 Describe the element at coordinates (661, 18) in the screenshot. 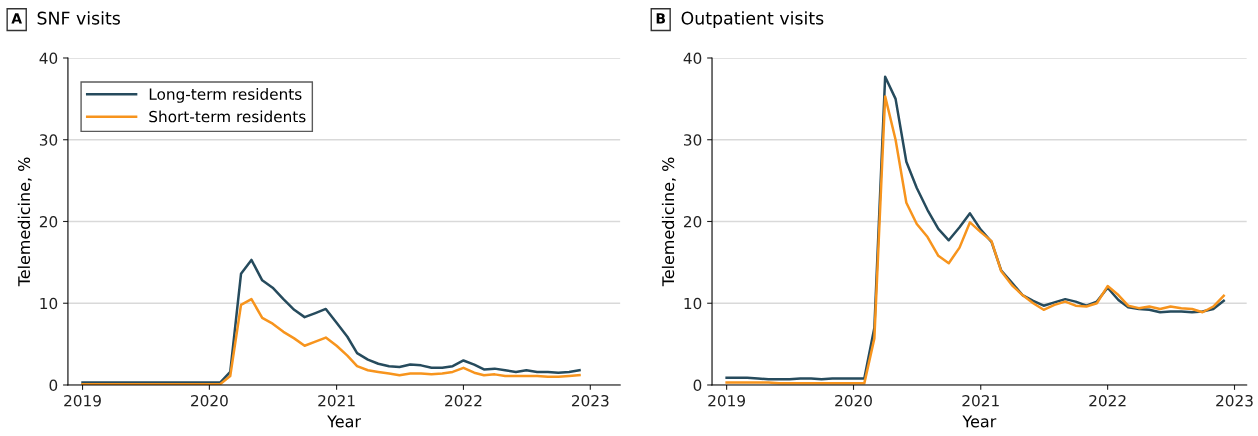

I see `text: B` at that location.